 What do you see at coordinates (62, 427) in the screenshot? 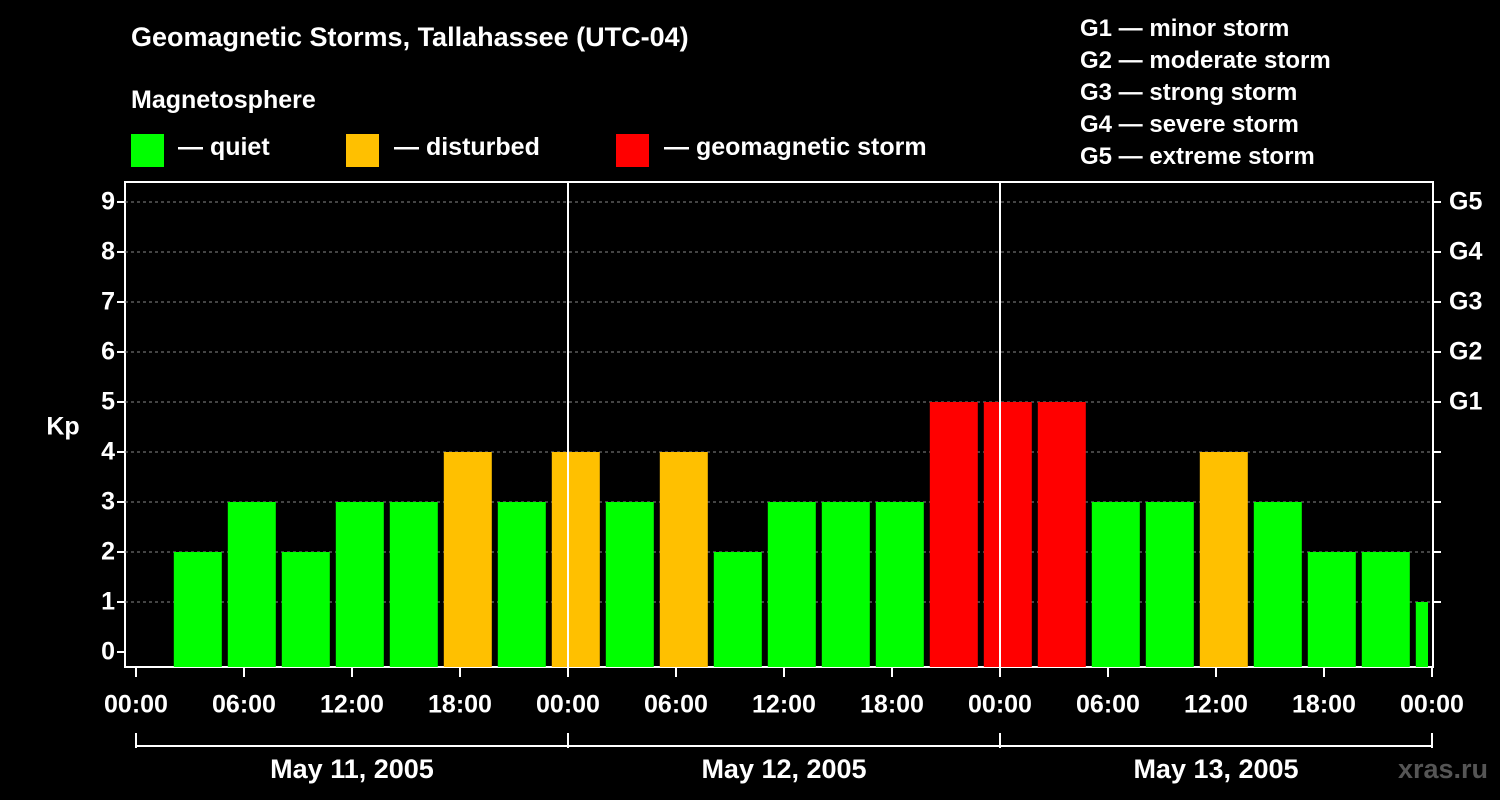
I see `y-axis-label: Kp` at bounding box center [62, 427].